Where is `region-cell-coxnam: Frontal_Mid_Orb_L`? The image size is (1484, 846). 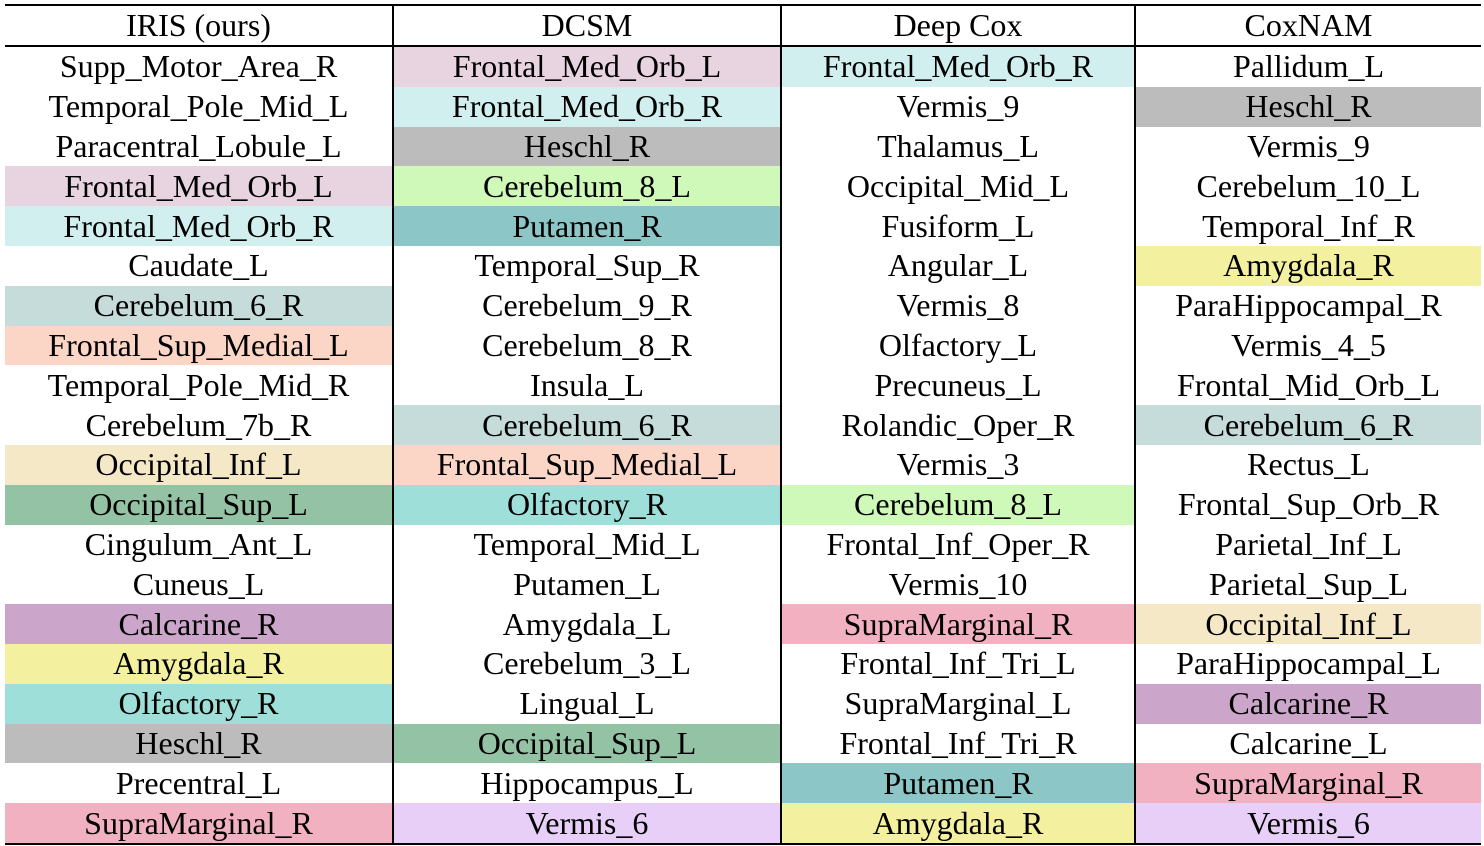 region-cell-coxnam: Frontal_Mid_Orb_L is located at coordinates (1308, 384).